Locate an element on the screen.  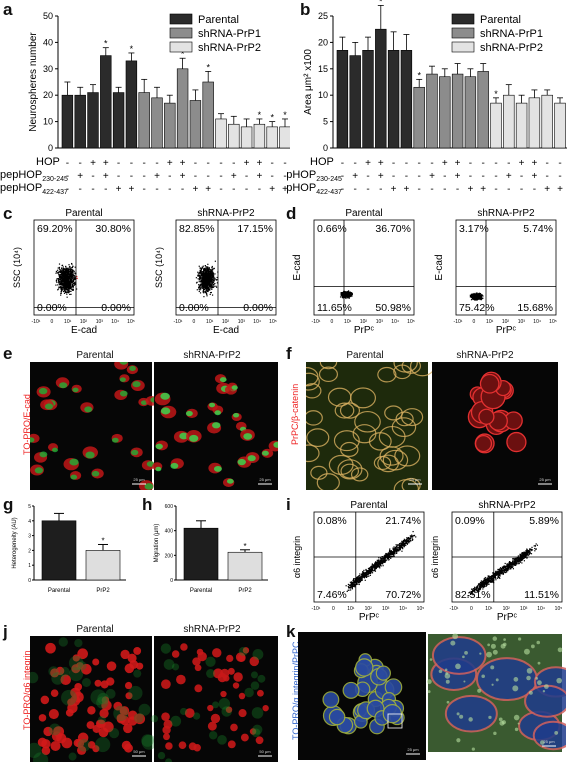
treatment-mark: + is located at coordinates (381, 176).